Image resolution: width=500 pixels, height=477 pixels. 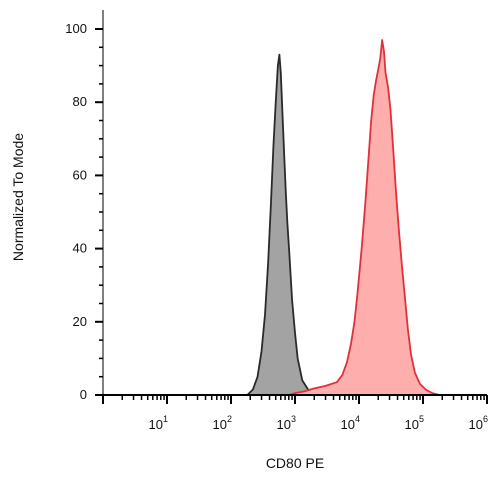 What do you see at coordinates (284, 224) in the screenshot?
I see `series-0-histogram` at bounding box center [284, 224].